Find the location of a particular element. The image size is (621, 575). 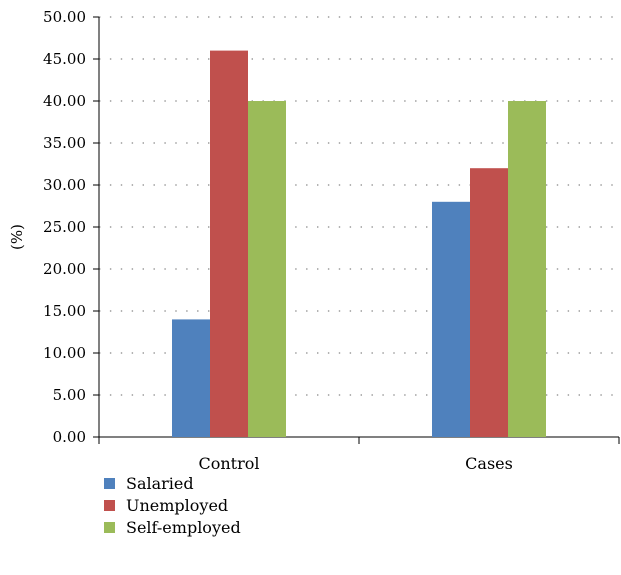

legend-label: Unemployed is located at coordinates (177, 505).